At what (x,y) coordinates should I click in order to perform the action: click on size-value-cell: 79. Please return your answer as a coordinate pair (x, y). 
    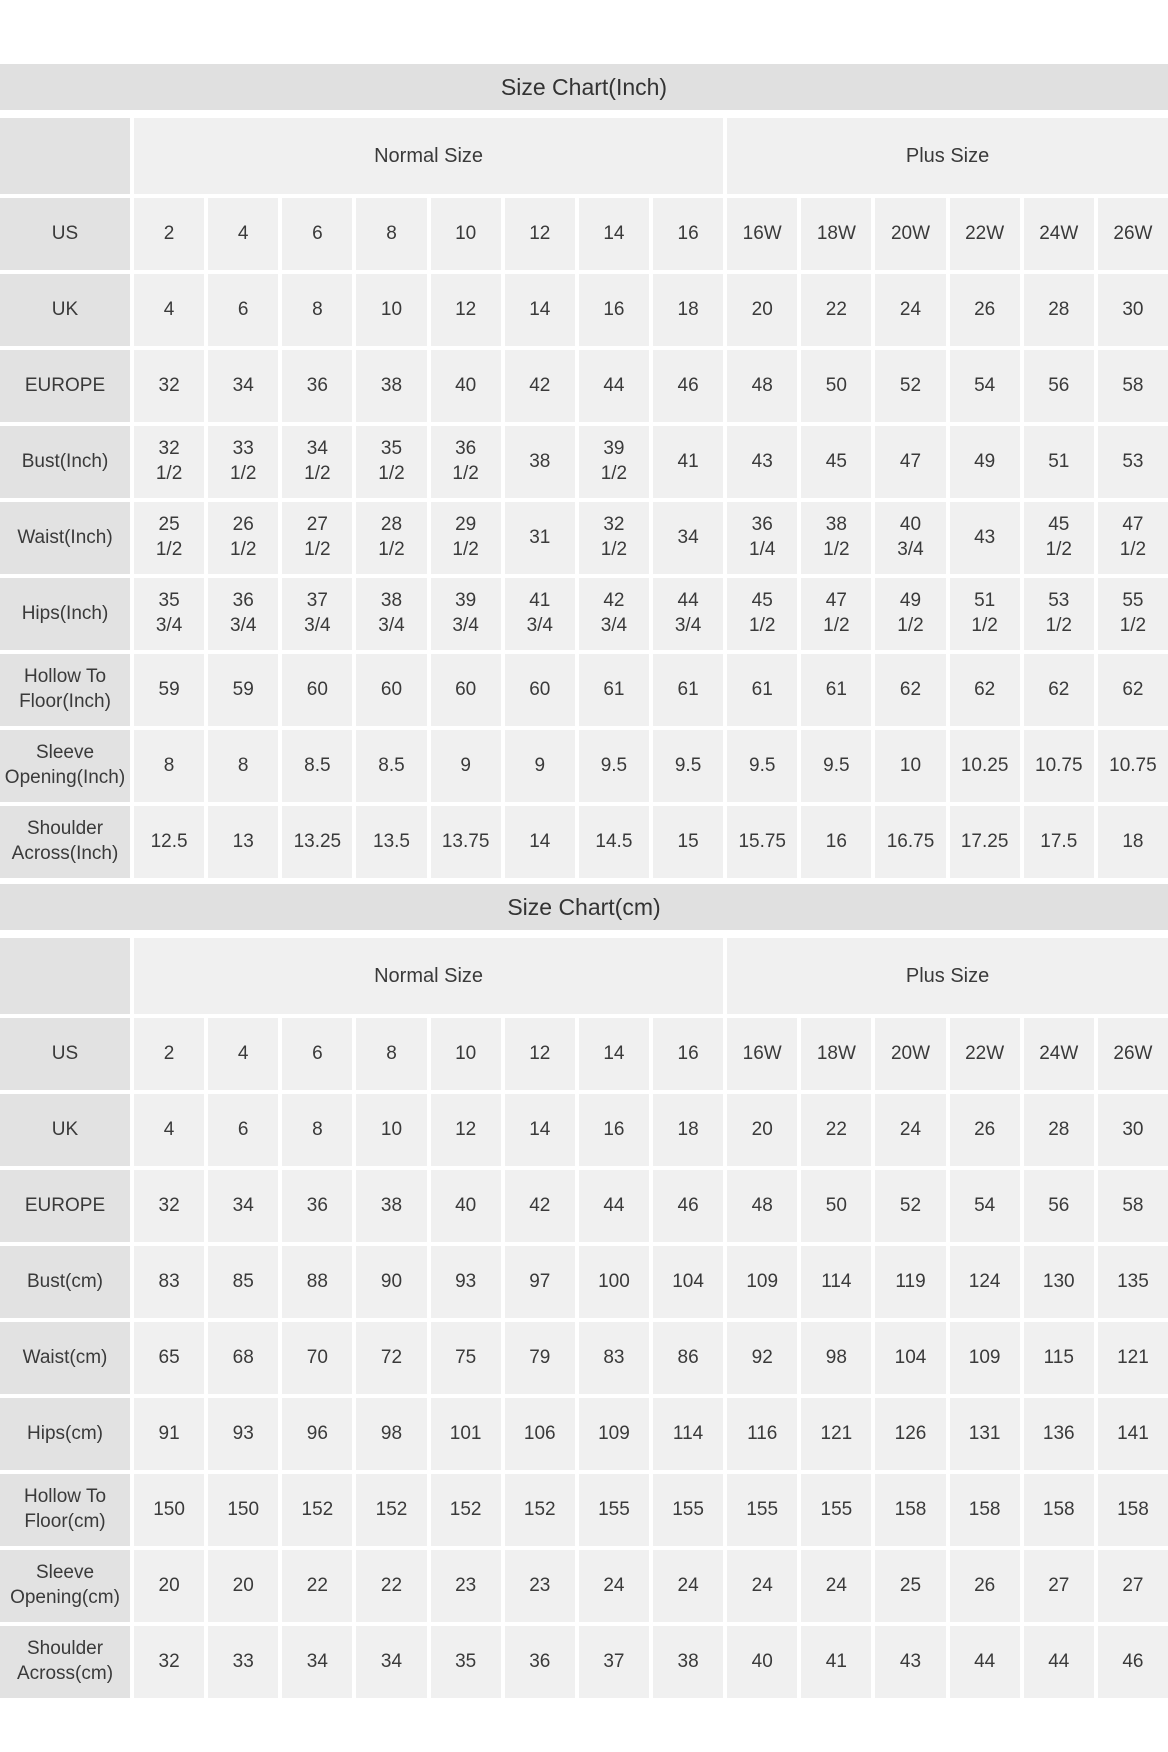
    Looking at the image, I should click on (539, 1358).